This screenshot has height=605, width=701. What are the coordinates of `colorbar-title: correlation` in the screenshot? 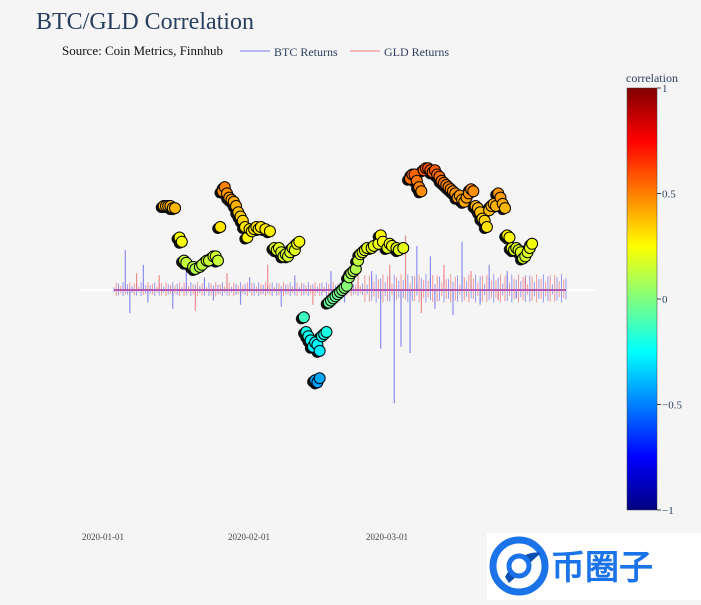 It's located at (652, 78).